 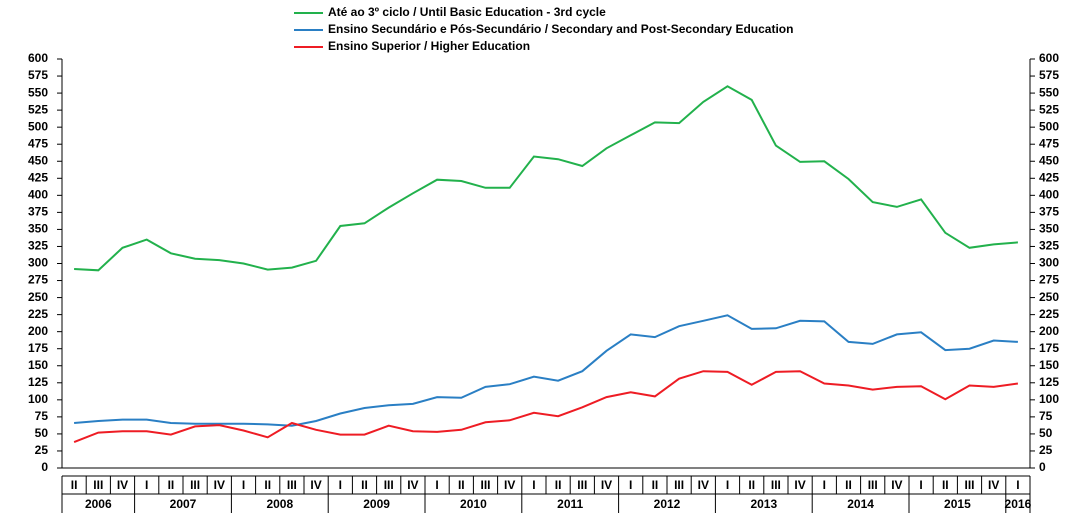 What do you see at coordinates (1049, 348) in the screenshot?
I see `y2-tick-label: 175` at bounding box center [1049, 348].